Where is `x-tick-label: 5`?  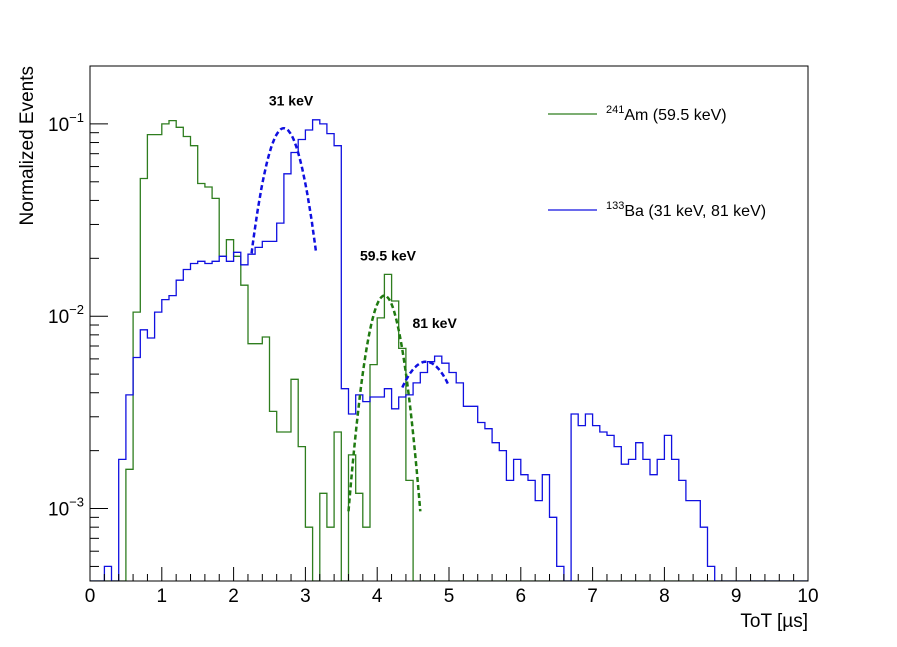 x-tick-label: 5 is located at coordinates (449, 596).